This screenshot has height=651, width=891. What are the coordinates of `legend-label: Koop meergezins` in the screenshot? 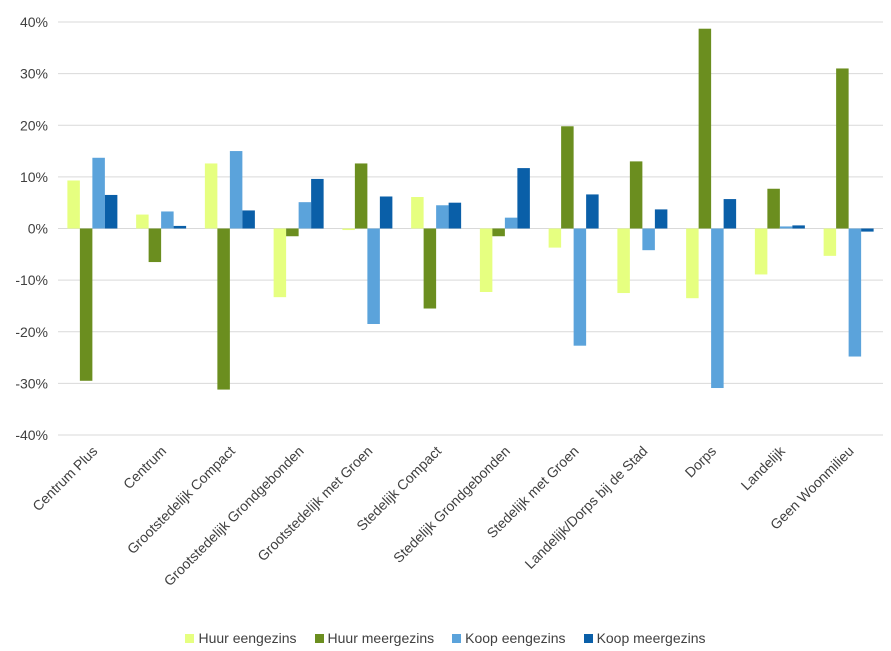 It's located at (651, 638).